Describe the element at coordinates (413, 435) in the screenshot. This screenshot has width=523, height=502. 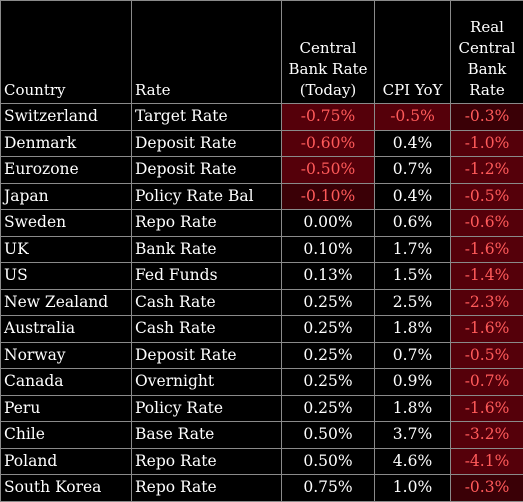
I see `cell-cpi-yoy: 3.7%` at that location.